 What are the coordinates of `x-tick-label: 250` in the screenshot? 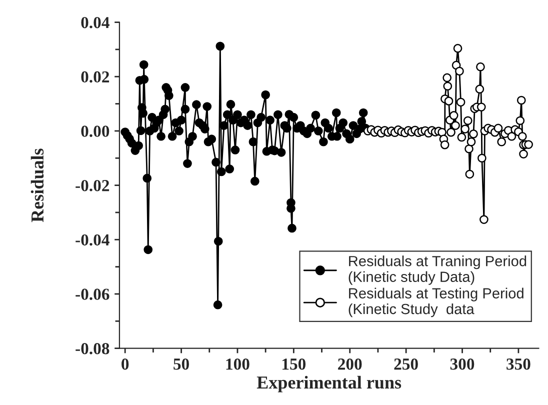 It's located at (406, 364).